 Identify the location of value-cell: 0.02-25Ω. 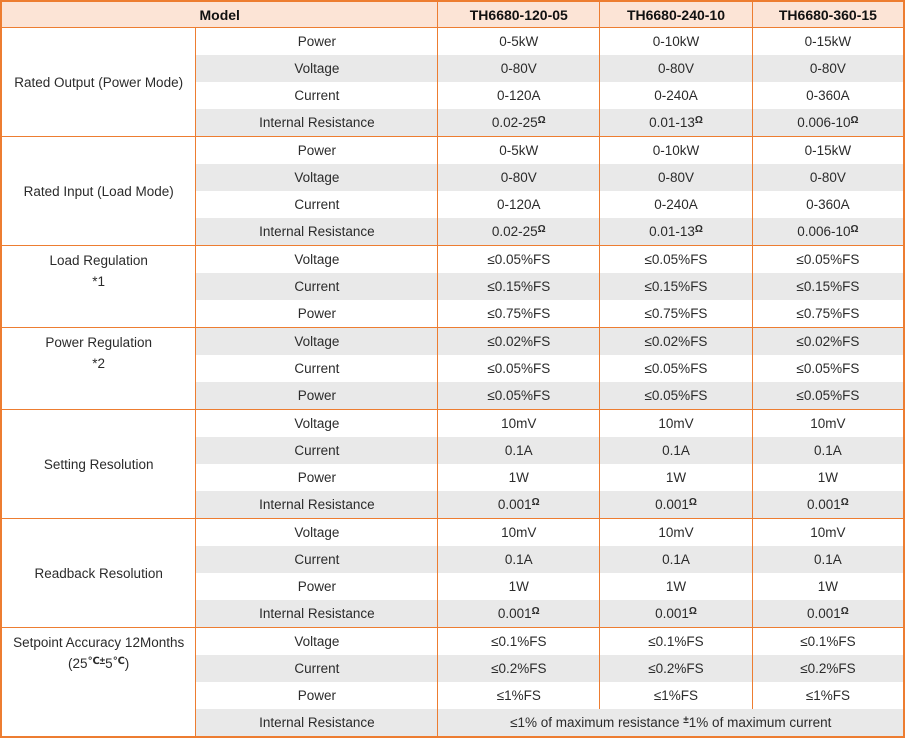
(519, 232).